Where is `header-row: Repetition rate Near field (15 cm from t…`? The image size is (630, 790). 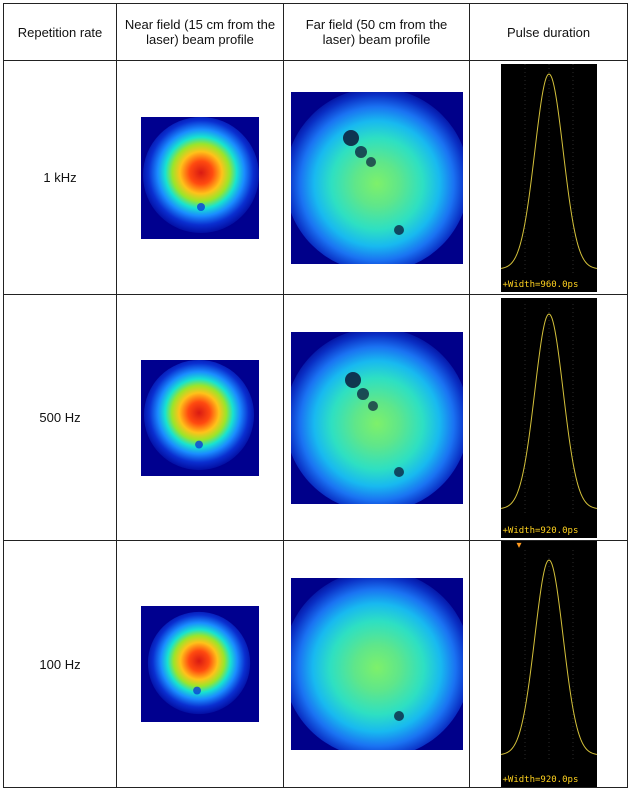 header-row: Repetition rate Near field (15 cm from t… is located at coordinates (315, 32).